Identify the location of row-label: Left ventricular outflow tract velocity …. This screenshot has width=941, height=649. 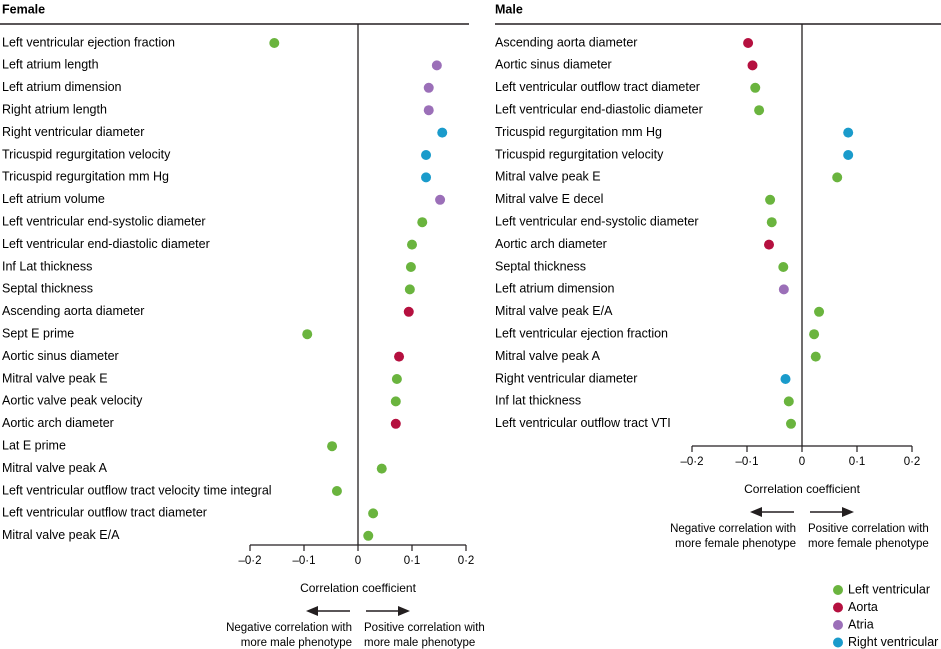
(137, 490).